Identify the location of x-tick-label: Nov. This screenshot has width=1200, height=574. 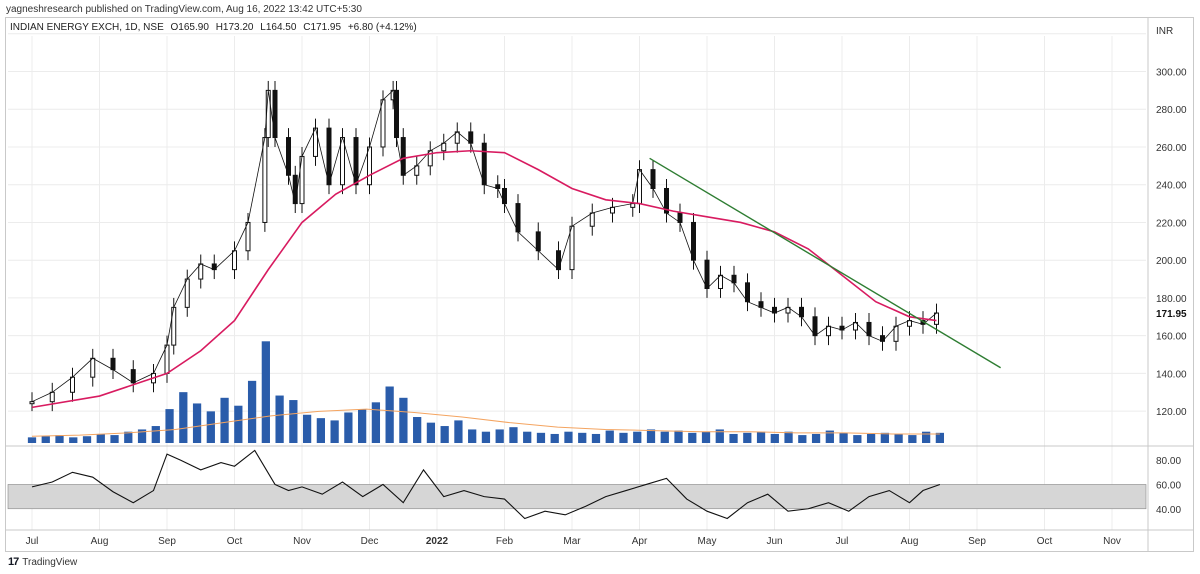
(1112, 541).